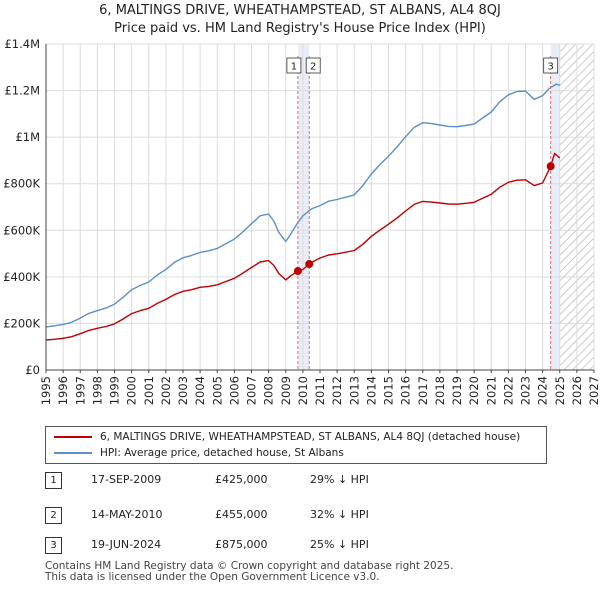  Describe the element at coordinates (339, 479) in the screenshot. I see `transaction-hpi-diff: 29% ↓ HPI` at that location.